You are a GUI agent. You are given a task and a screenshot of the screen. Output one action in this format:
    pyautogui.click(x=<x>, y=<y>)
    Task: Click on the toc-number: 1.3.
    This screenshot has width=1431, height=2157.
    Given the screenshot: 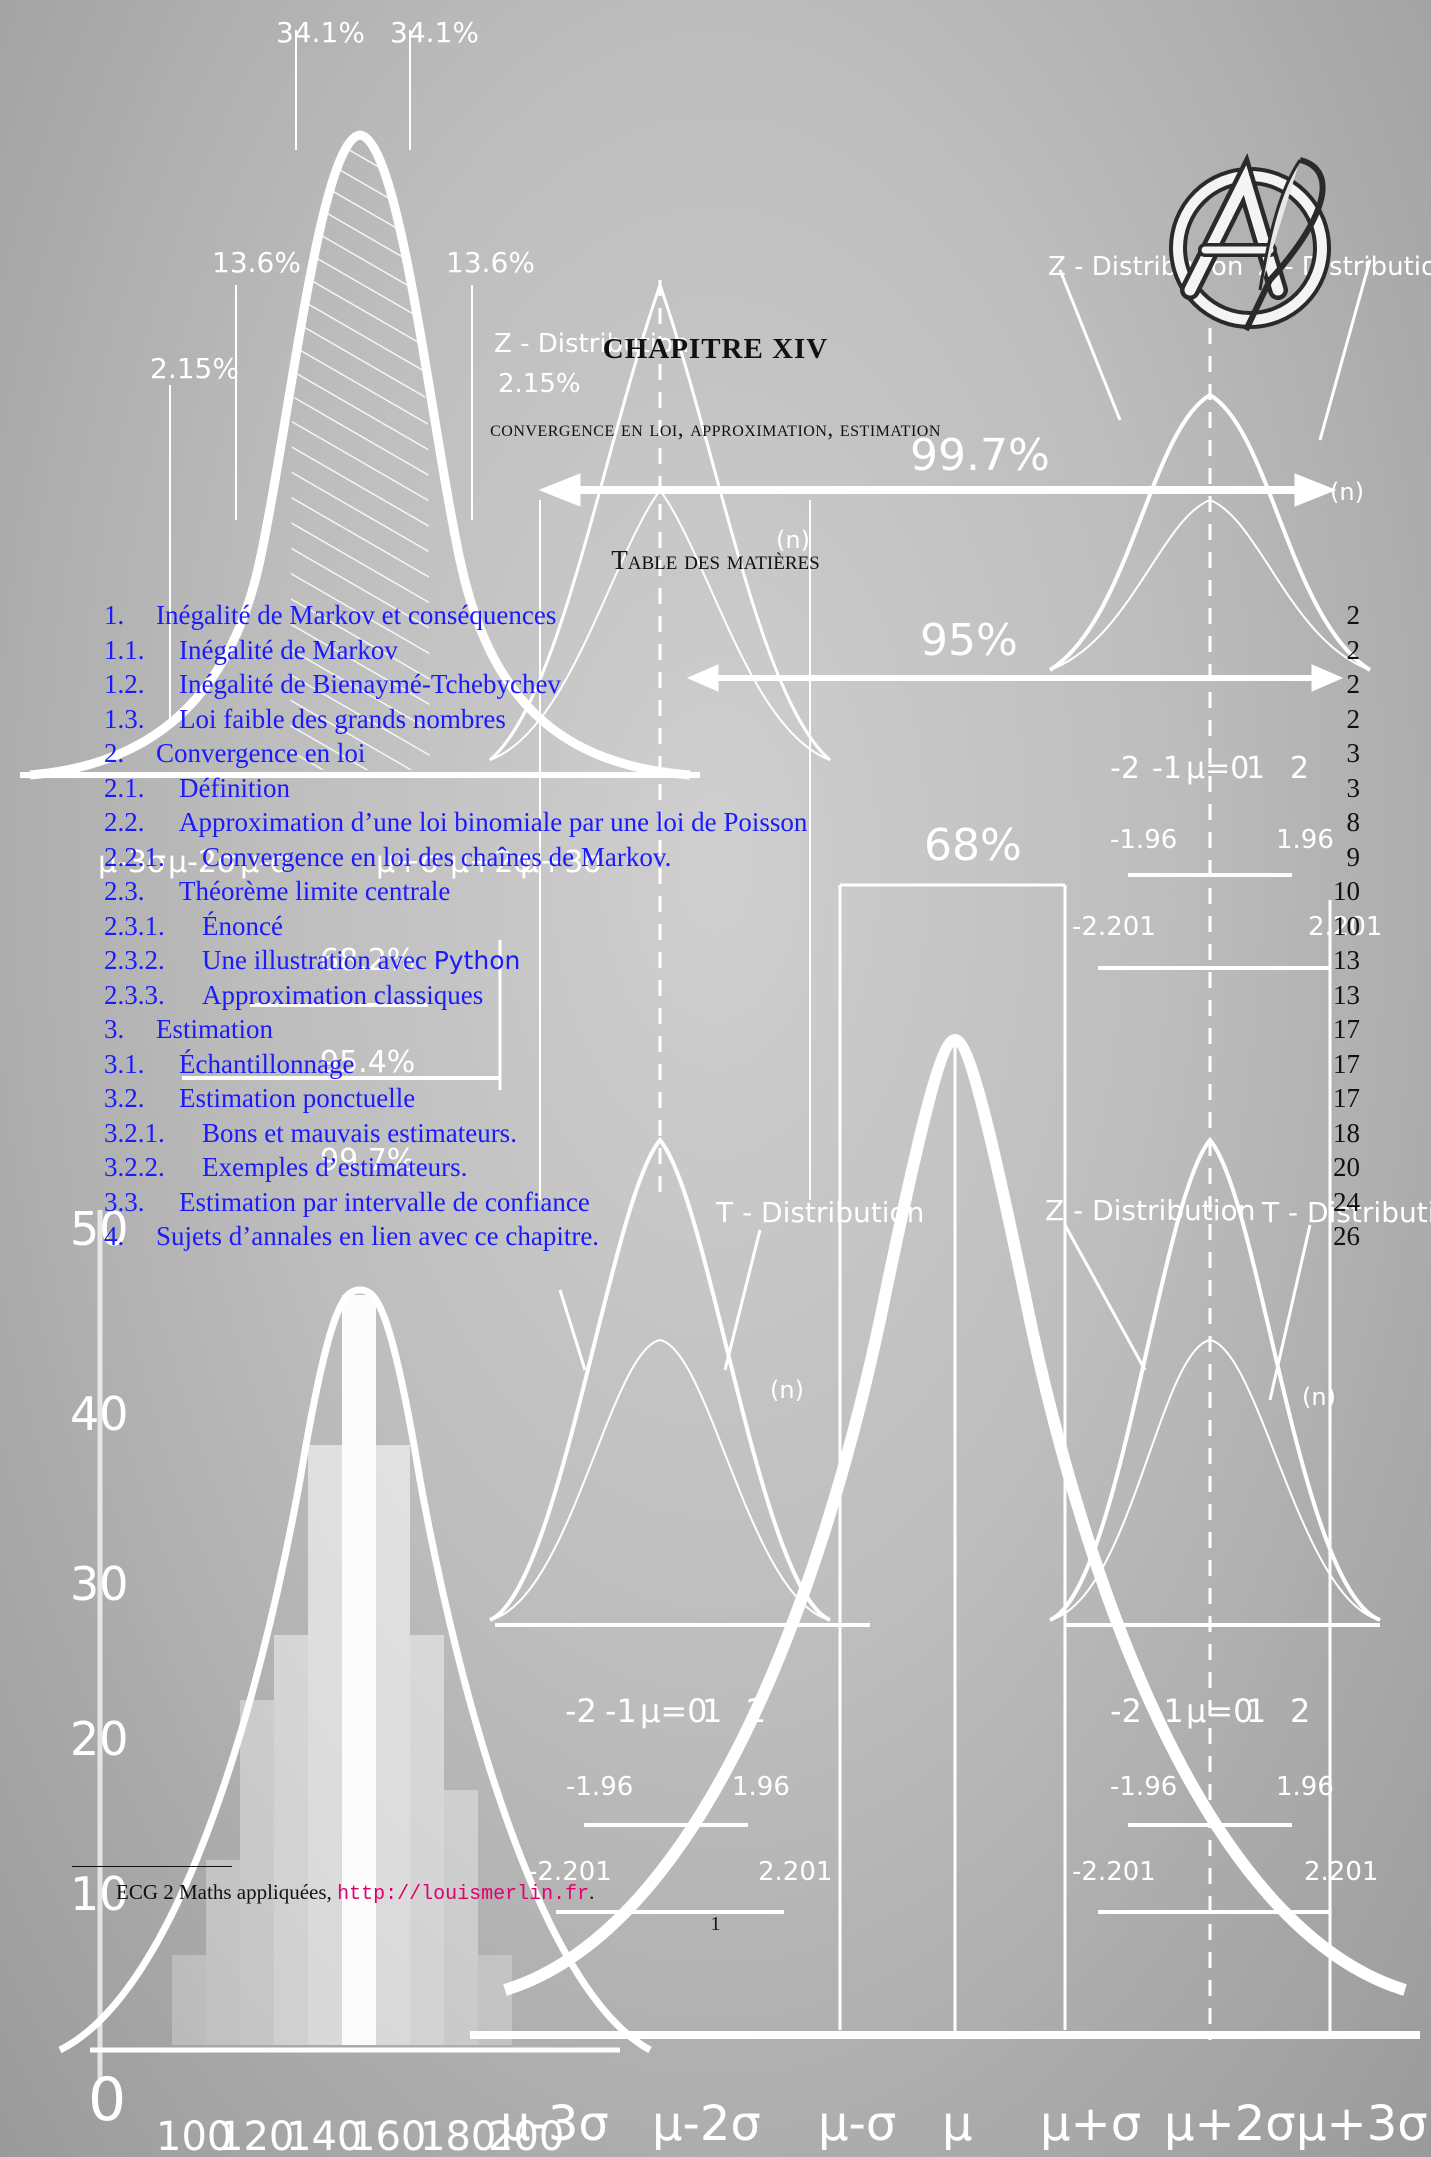 What is the action you would take?
    pyautogui.click(x=124, y=718)
    